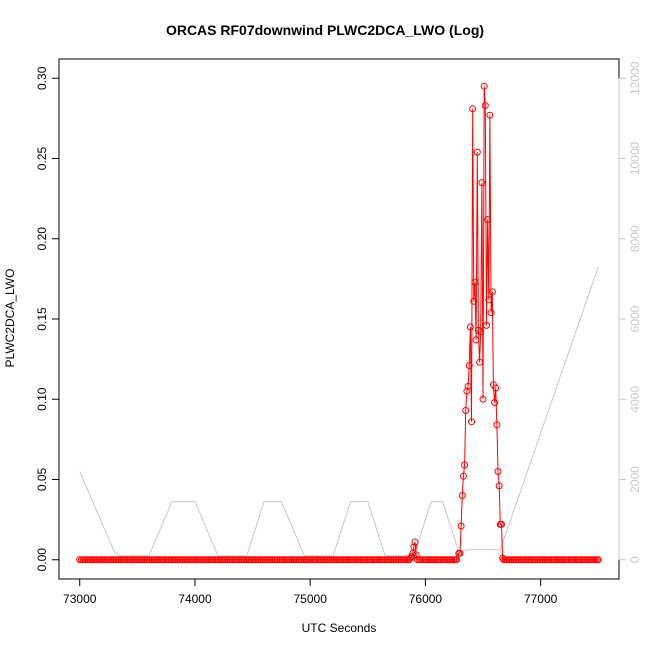  Describe the element at coordinates (339, 628) in the screenshot. I see `x-axis-label: UTC Seconds` at that location.